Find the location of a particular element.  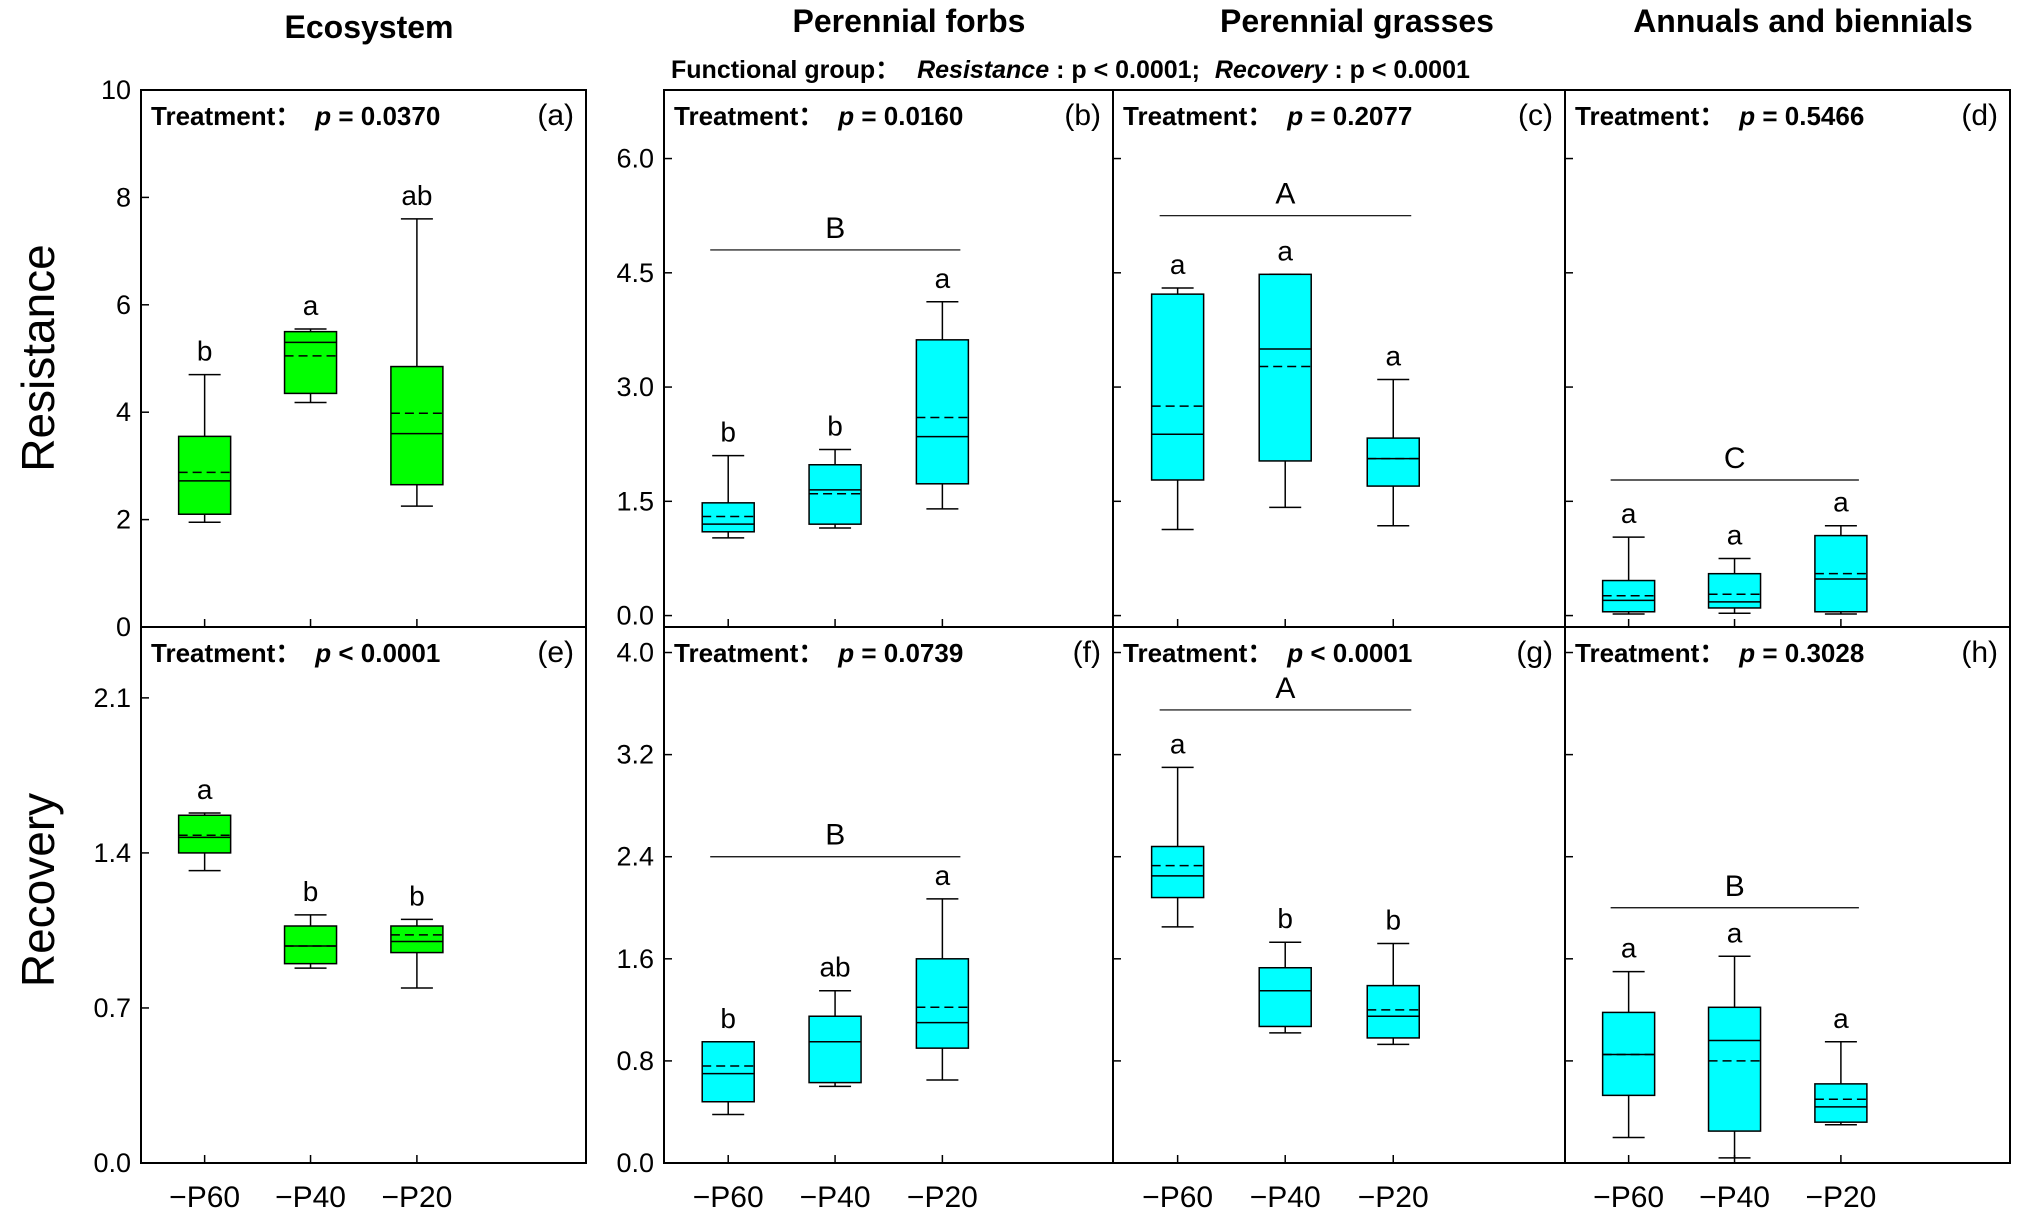

functional-group-recovery-text: : p < 0.0001 is located at coordinates (1402, 70).